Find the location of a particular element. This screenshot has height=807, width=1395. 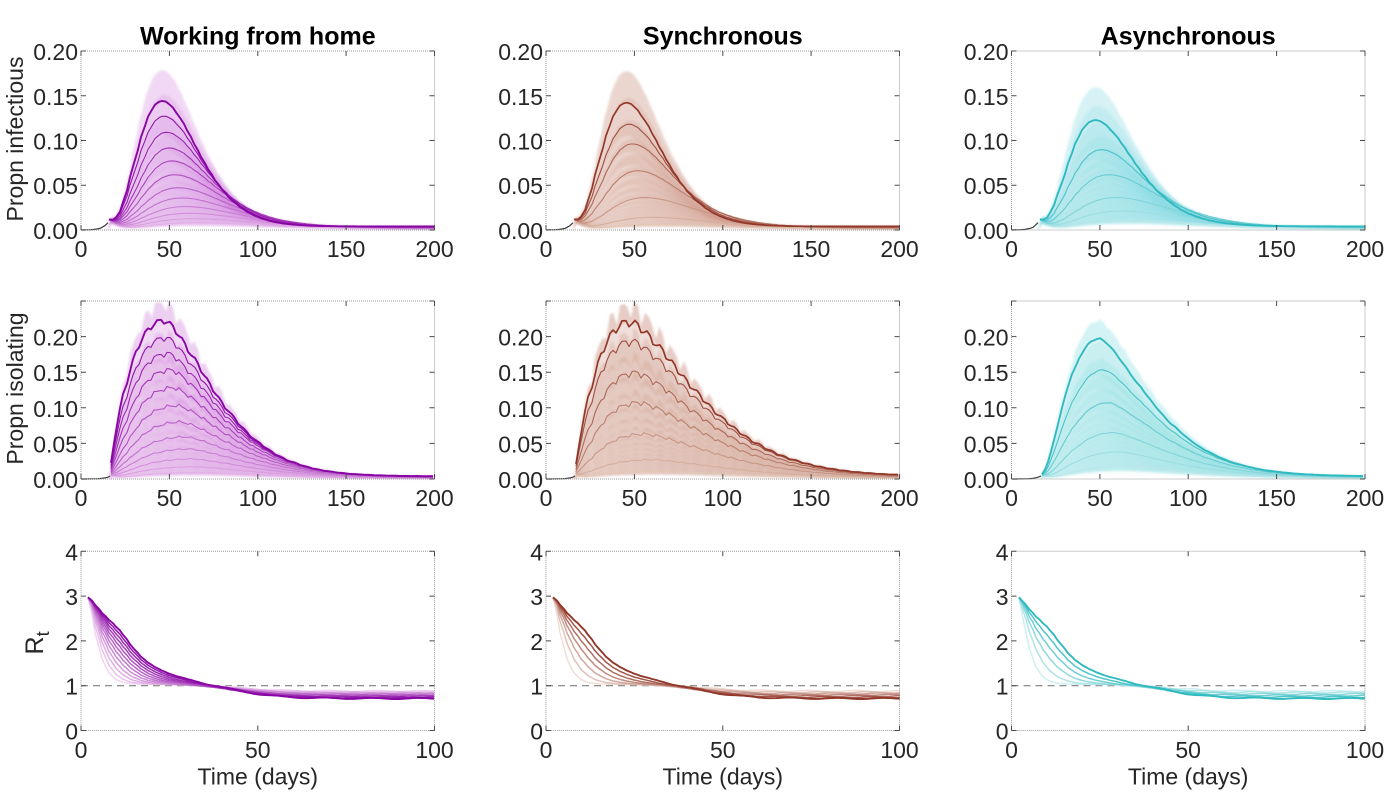

svg-text: Rt is located at coordinates (37, 642).